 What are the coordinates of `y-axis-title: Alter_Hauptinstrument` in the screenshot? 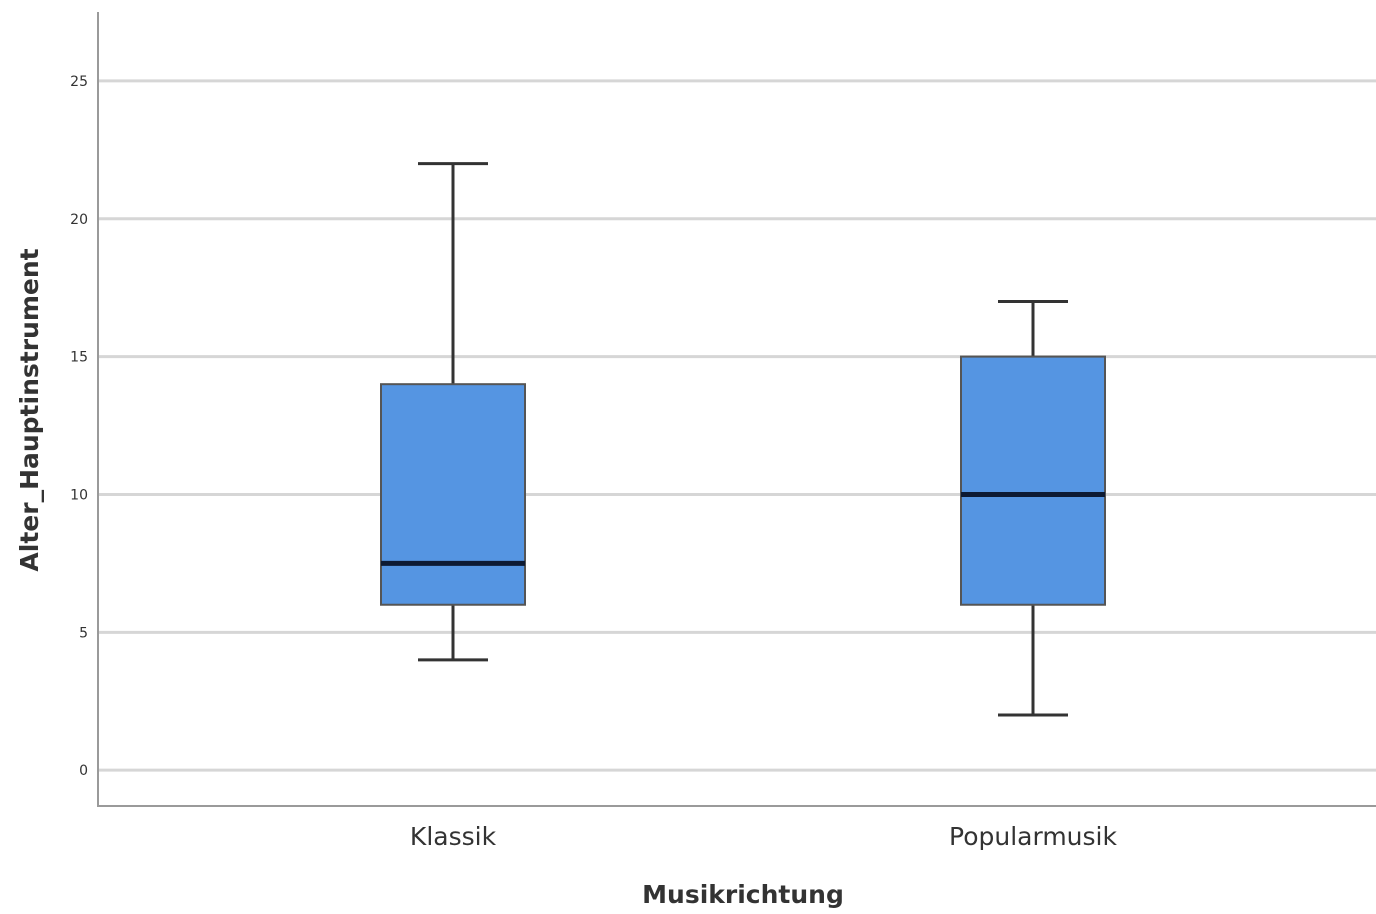 It's located at (29, 409).